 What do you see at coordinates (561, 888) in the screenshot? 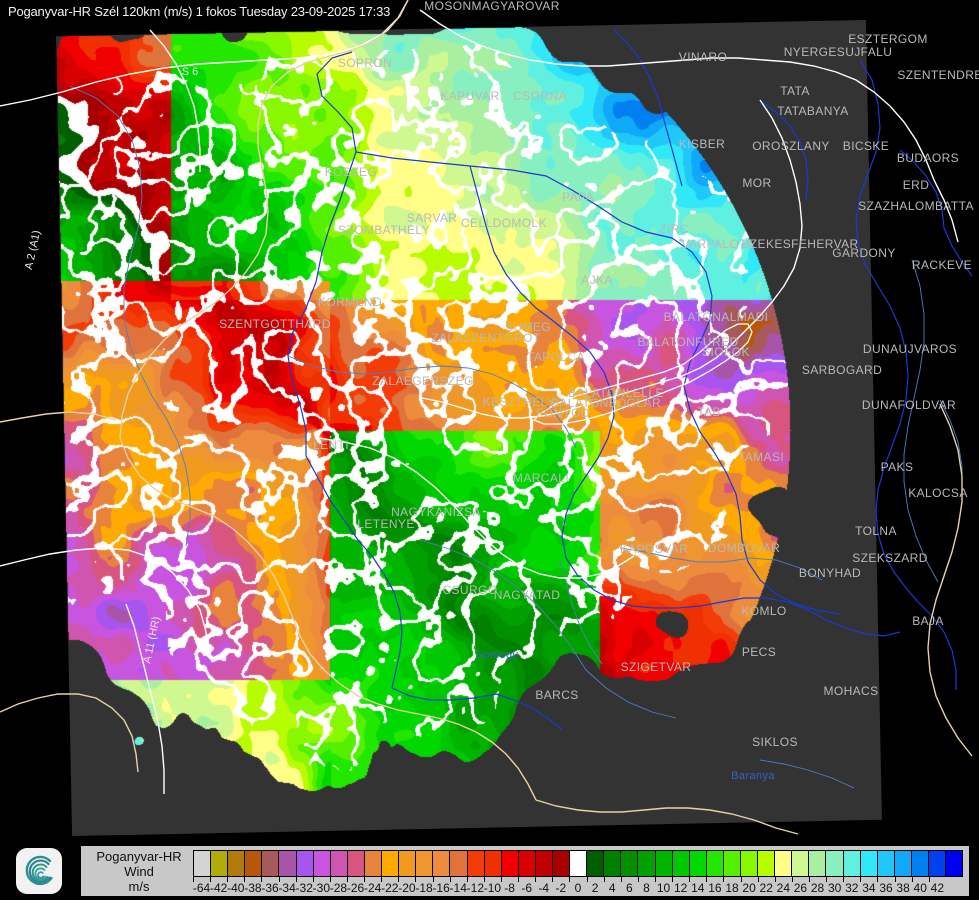
I see `tick-label--2: -2` at bounding box center [561, 888].